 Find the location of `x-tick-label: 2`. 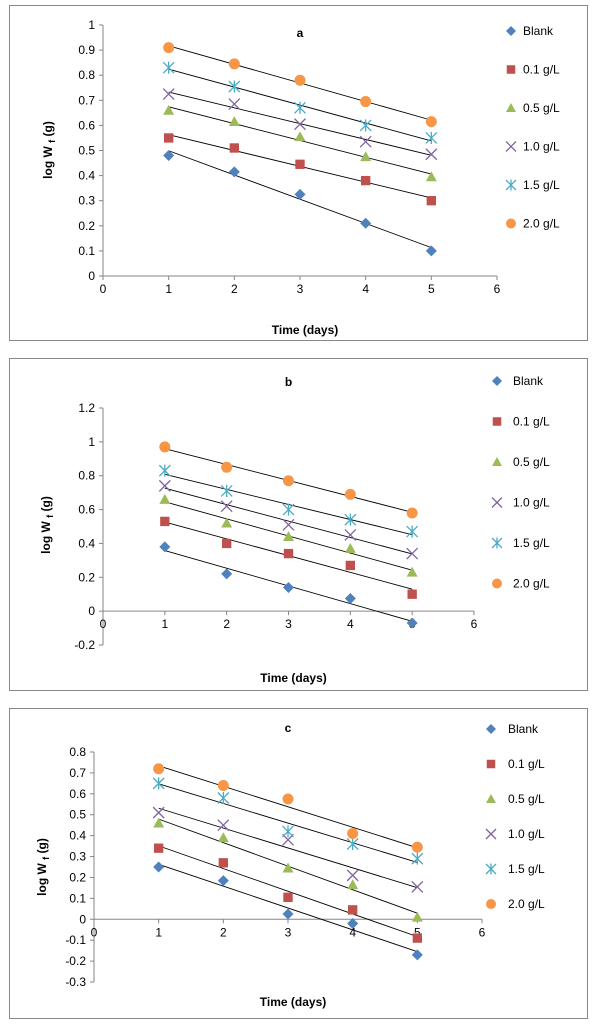

x-tick-label: 2 is located at coordinates (234, 289).